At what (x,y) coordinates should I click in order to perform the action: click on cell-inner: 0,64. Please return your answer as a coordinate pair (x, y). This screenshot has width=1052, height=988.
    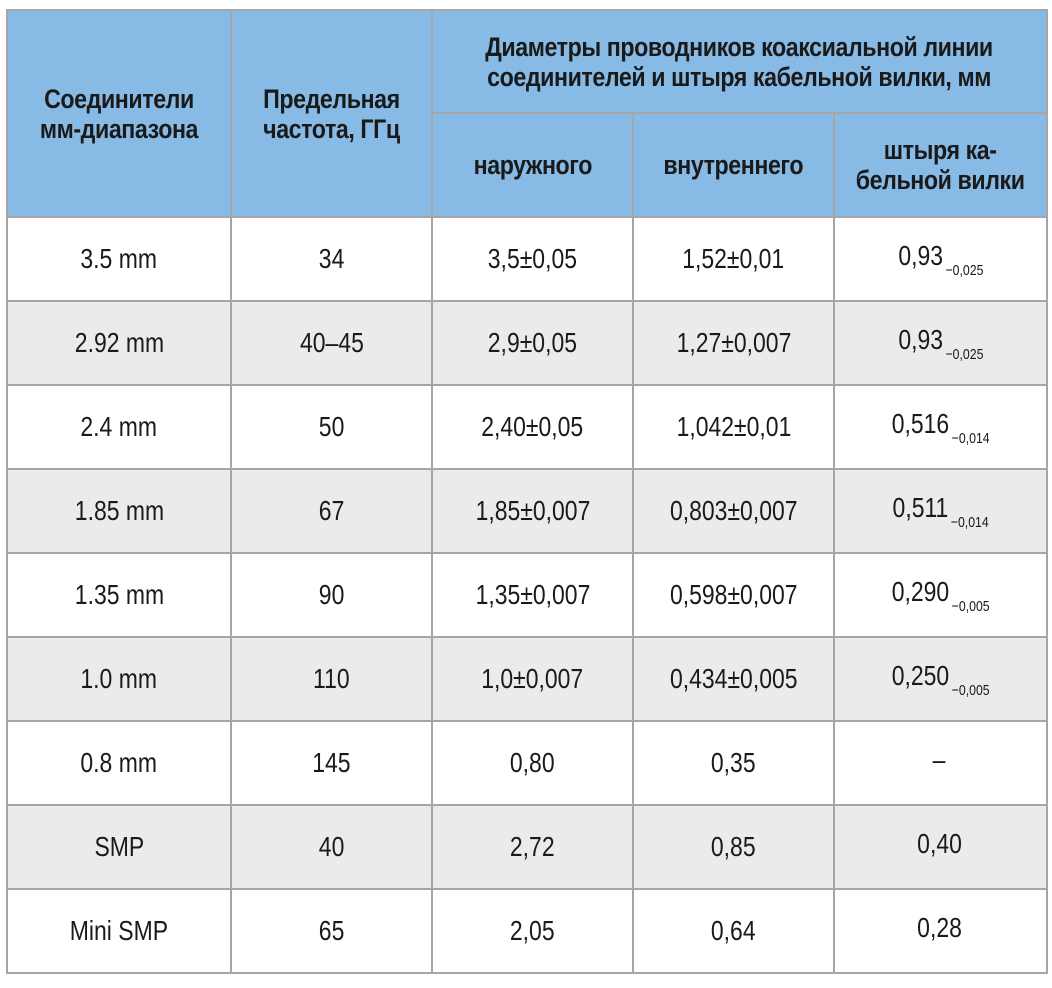
    Looking at the image, I should click on (733, 931).